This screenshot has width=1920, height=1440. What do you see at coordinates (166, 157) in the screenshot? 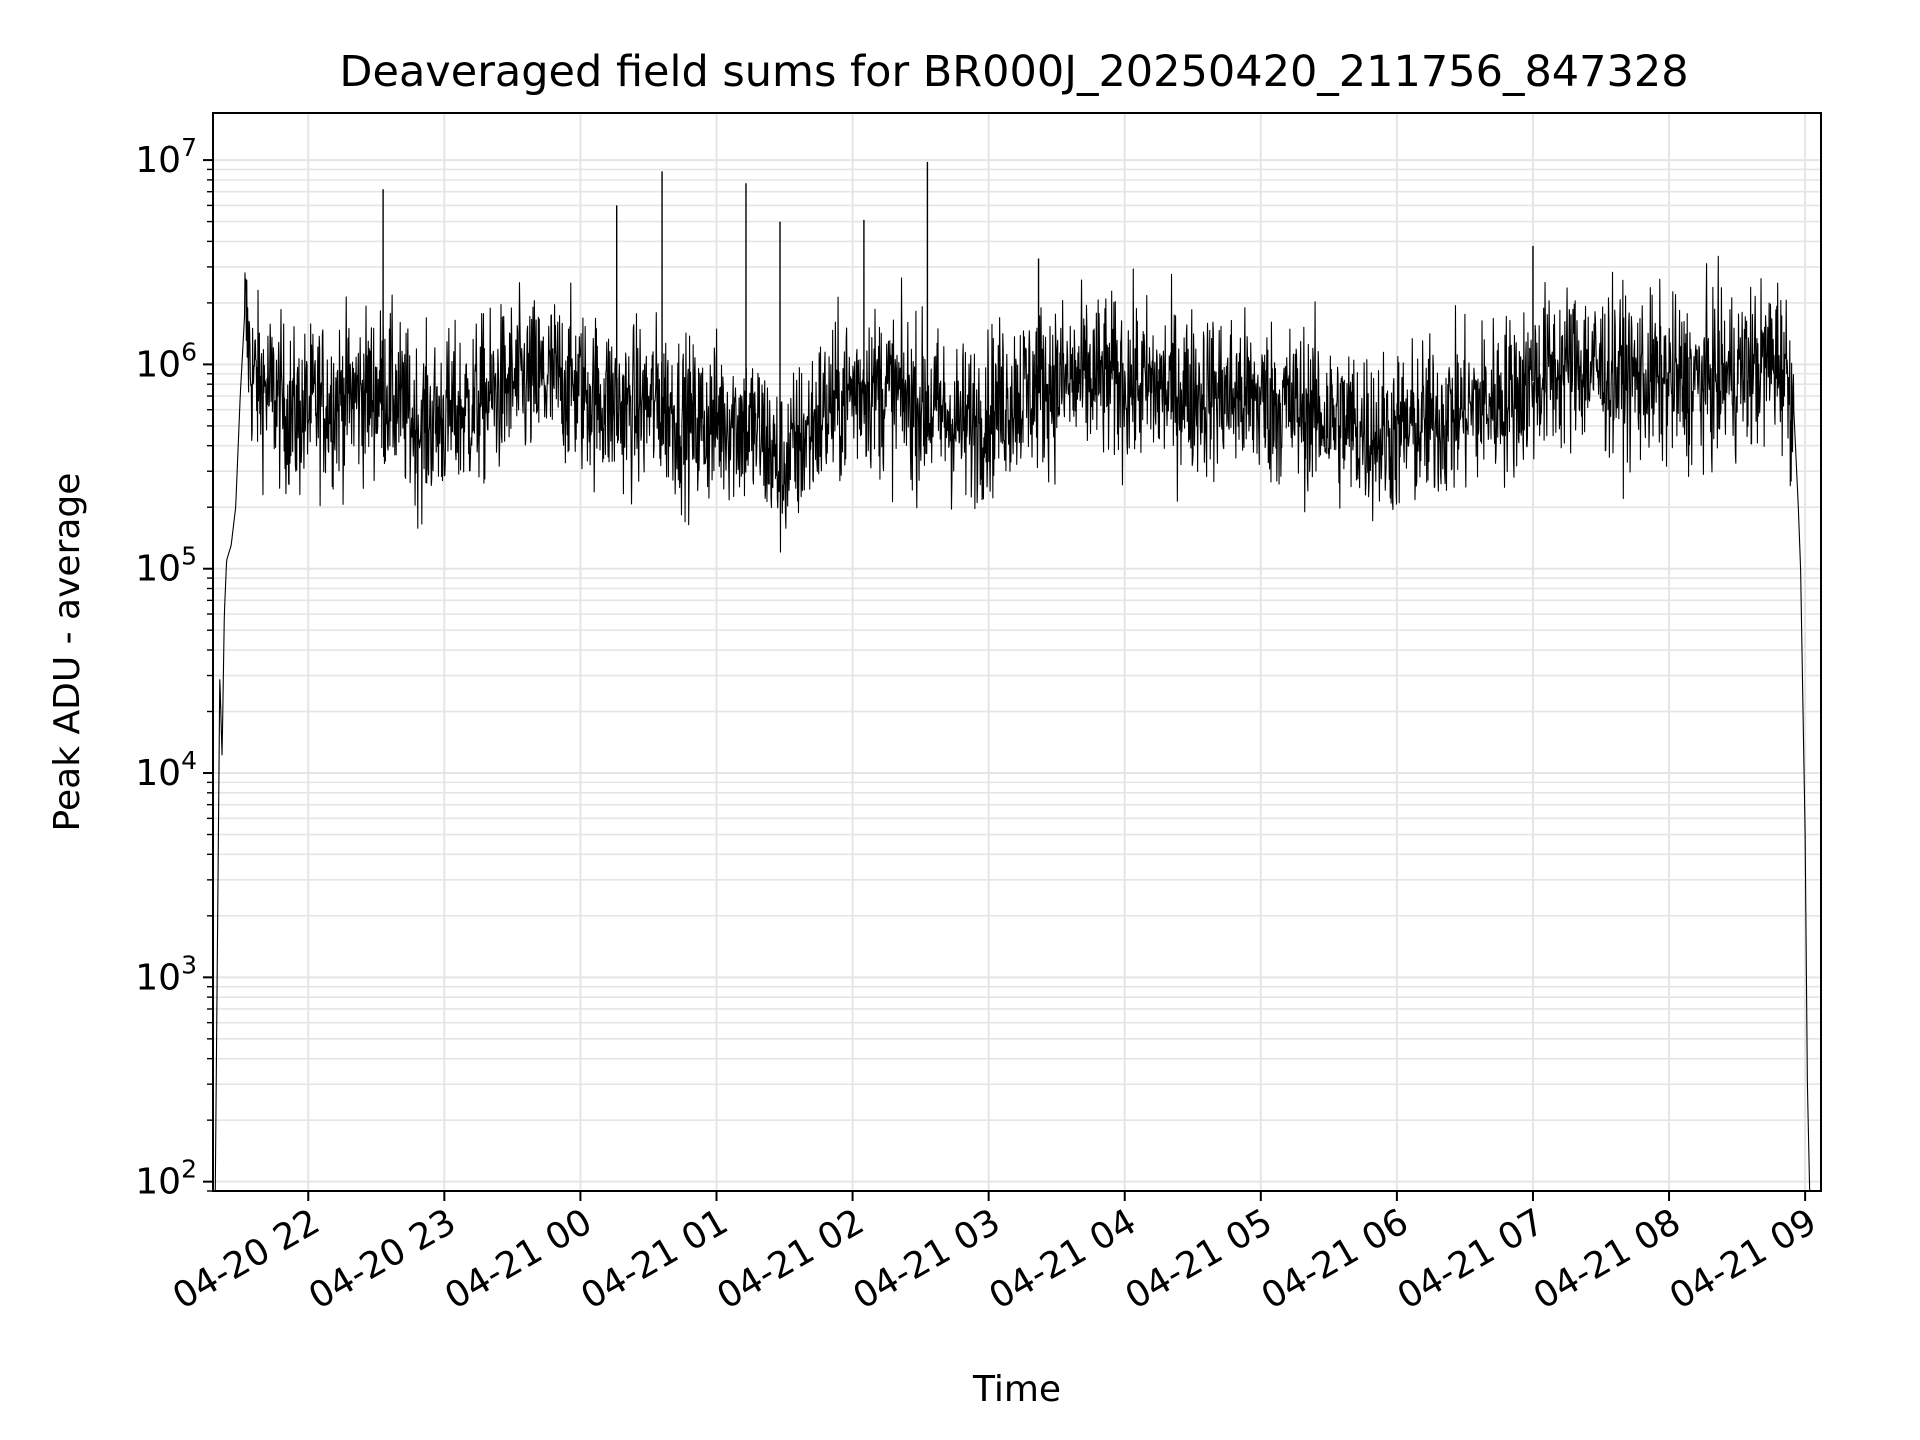
I see `y-tick-label: 10⁷` at bounding box center [166, 157].